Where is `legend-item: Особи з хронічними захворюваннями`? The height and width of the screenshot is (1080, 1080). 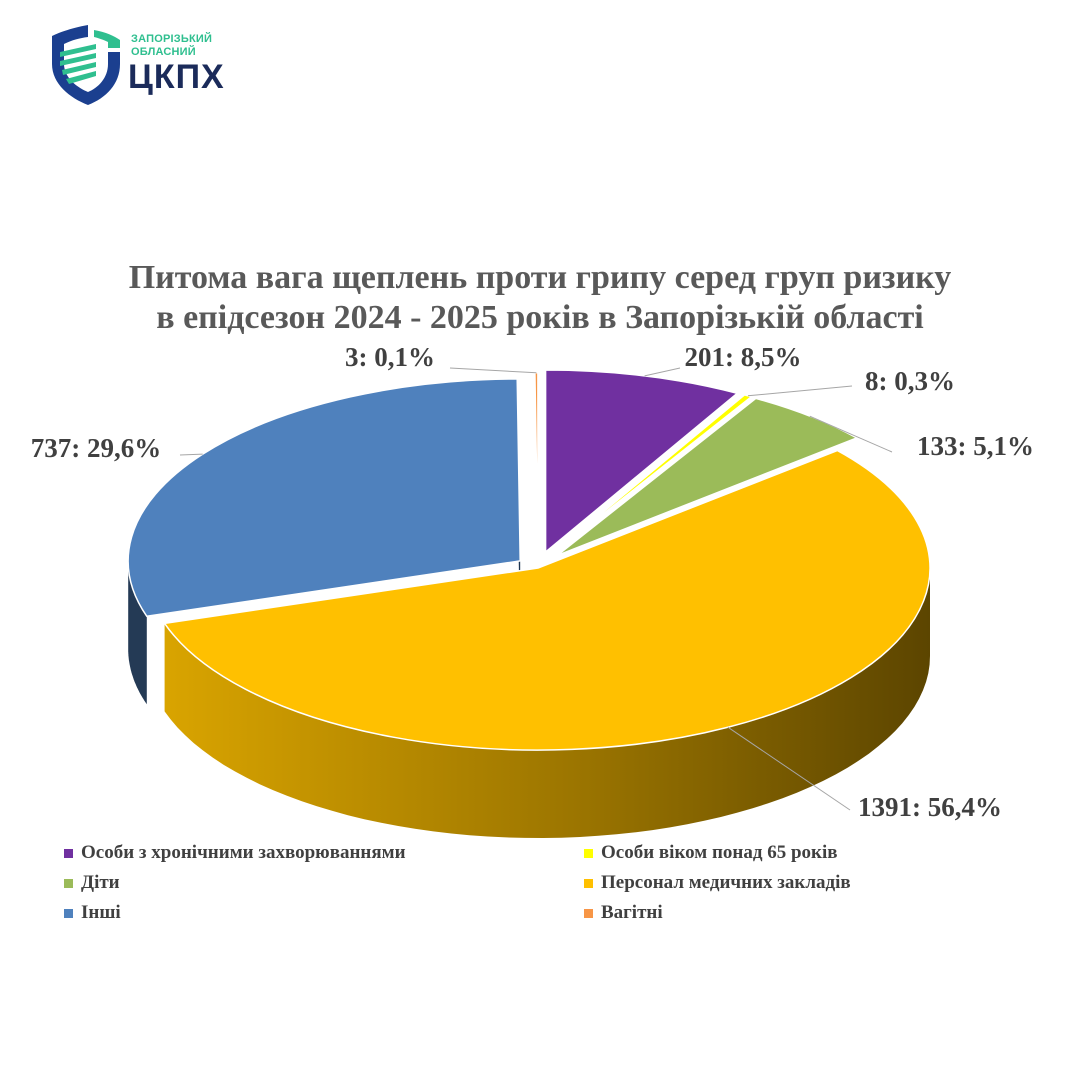
legend-item: Особи з хронічними захворюваннями is located at coordinates (324, 853).